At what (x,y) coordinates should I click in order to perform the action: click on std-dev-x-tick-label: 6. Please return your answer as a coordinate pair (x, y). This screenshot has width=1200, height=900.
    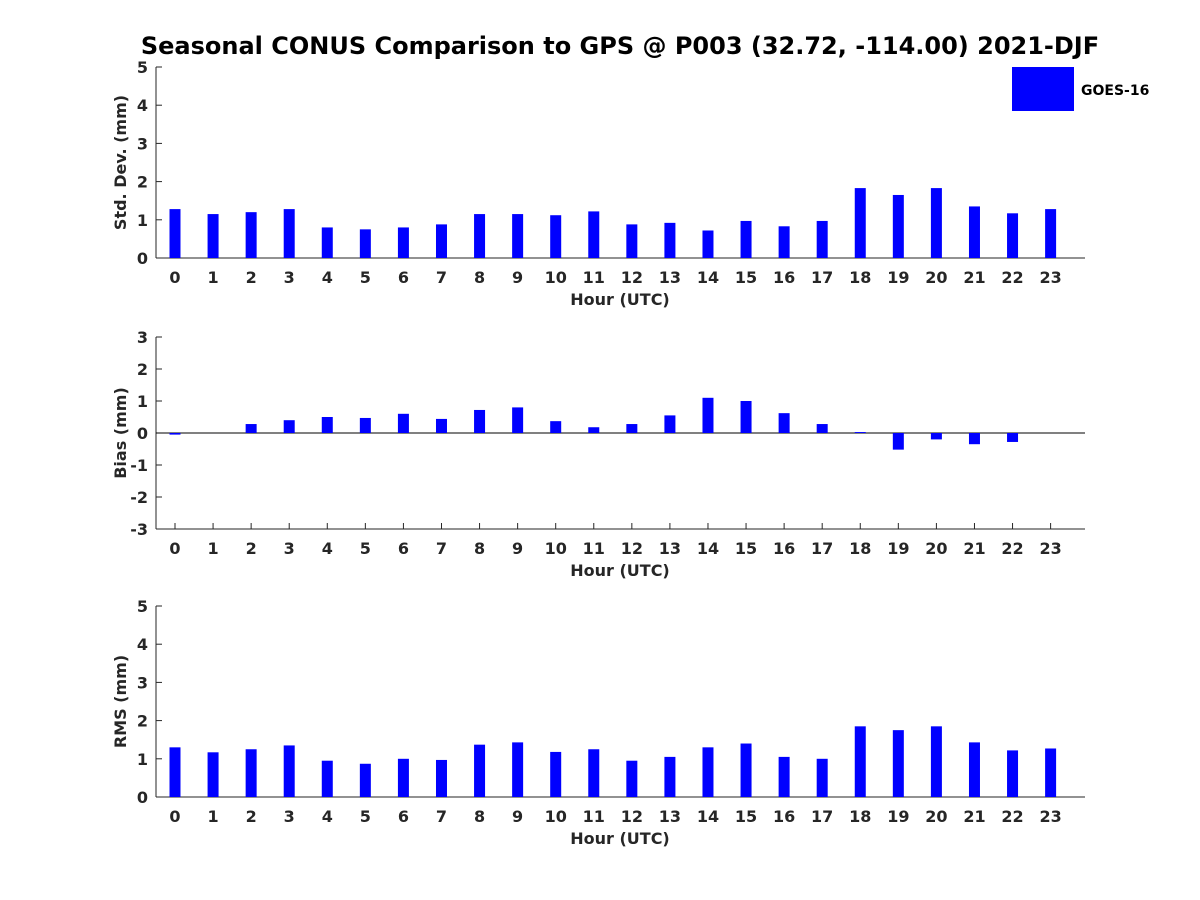
    Looking at the image, I should click on (403, 277).